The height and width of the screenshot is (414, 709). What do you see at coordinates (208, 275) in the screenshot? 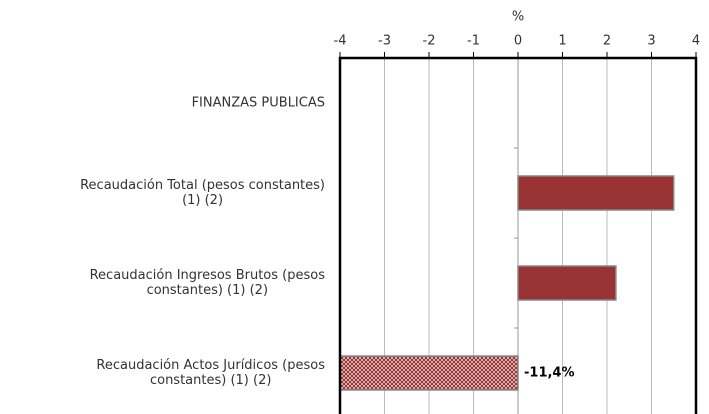
I see `category-label: Recaudación Ingresos Brutos (pesos` at bounding box center [208, 275].